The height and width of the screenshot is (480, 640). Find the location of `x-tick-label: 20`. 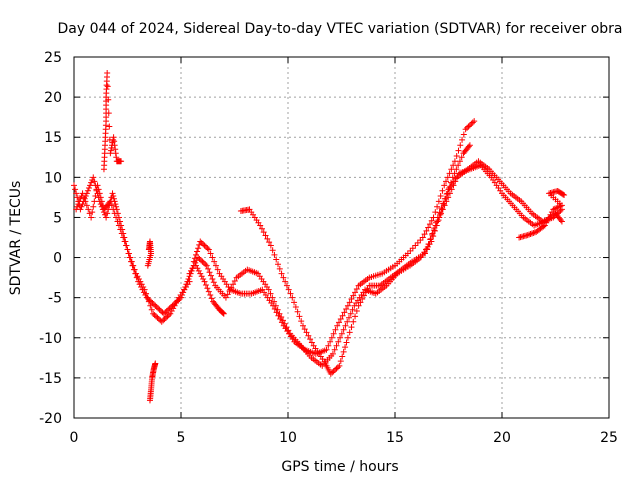

x-tick-label: 20 is located at coordinates (502, 438).